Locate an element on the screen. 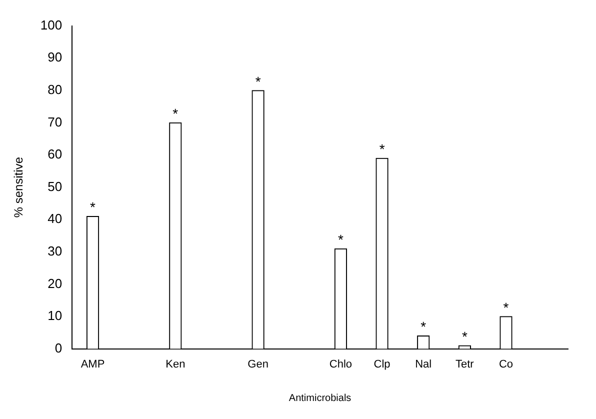 The height and width of the screenshot is (419, 596). y-tick-label: 60 is located at coordinates (55, 154).